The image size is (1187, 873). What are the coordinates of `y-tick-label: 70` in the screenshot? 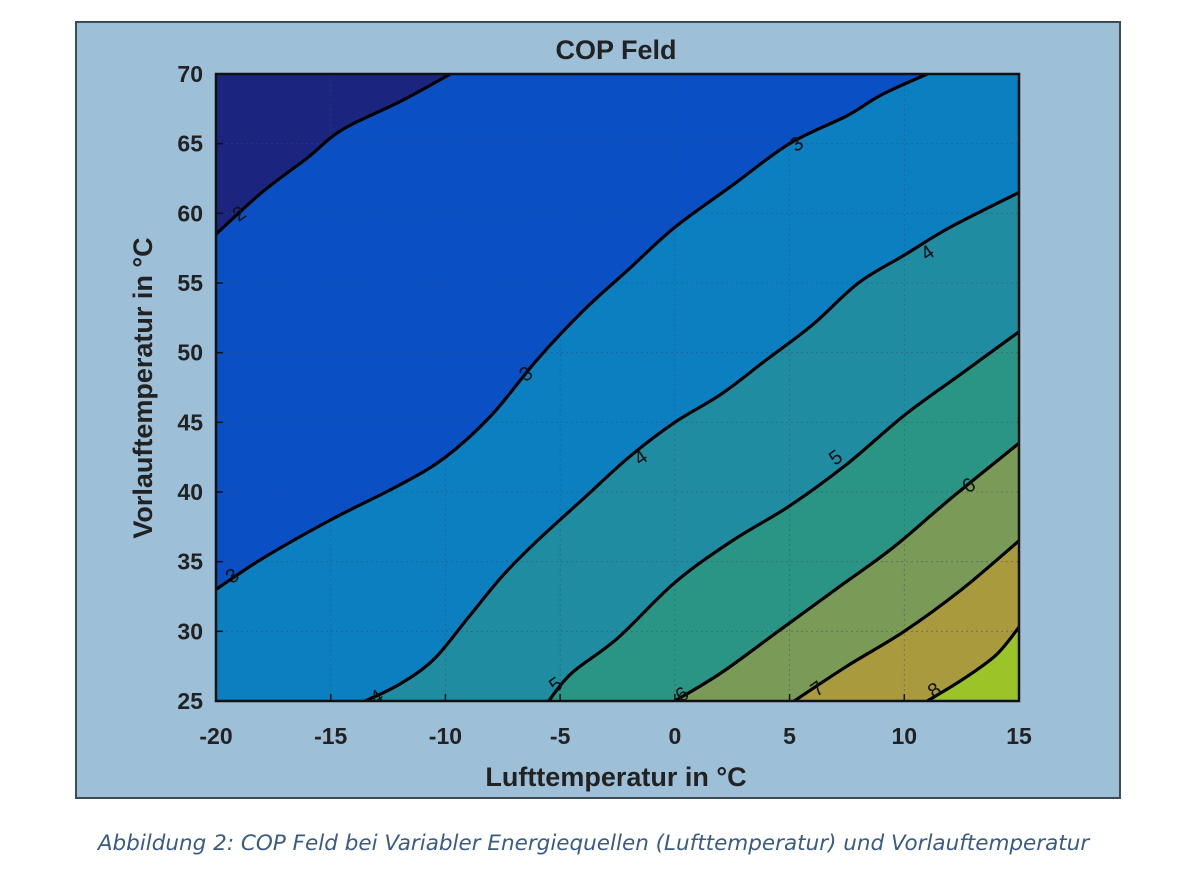 It's located at (190, 74).